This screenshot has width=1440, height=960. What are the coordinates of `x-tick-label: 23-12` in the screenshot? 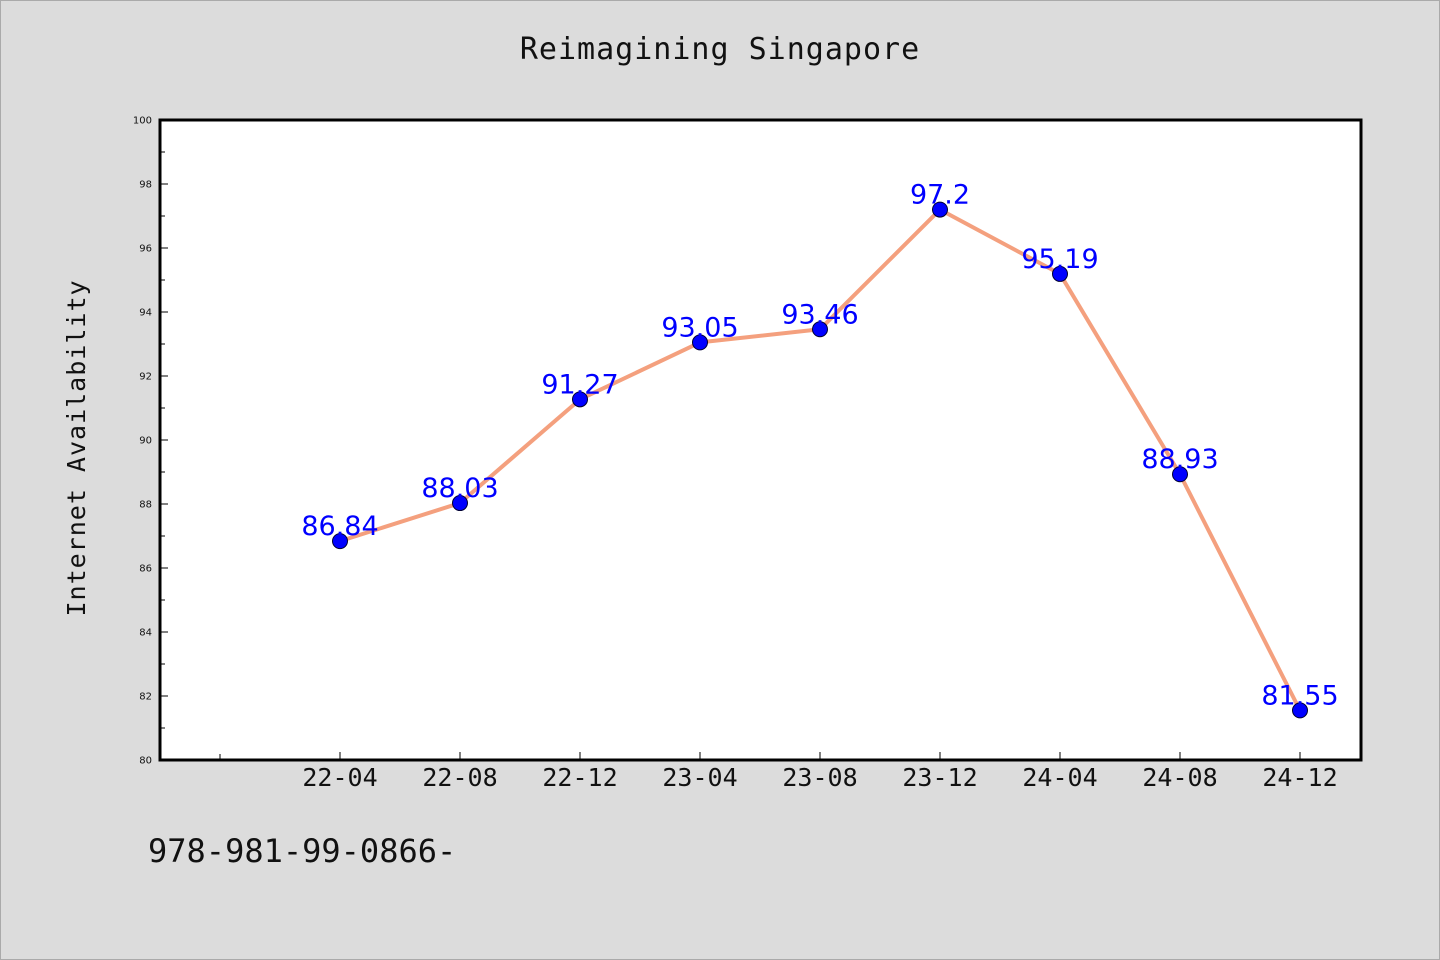 It's located at (939, 777).